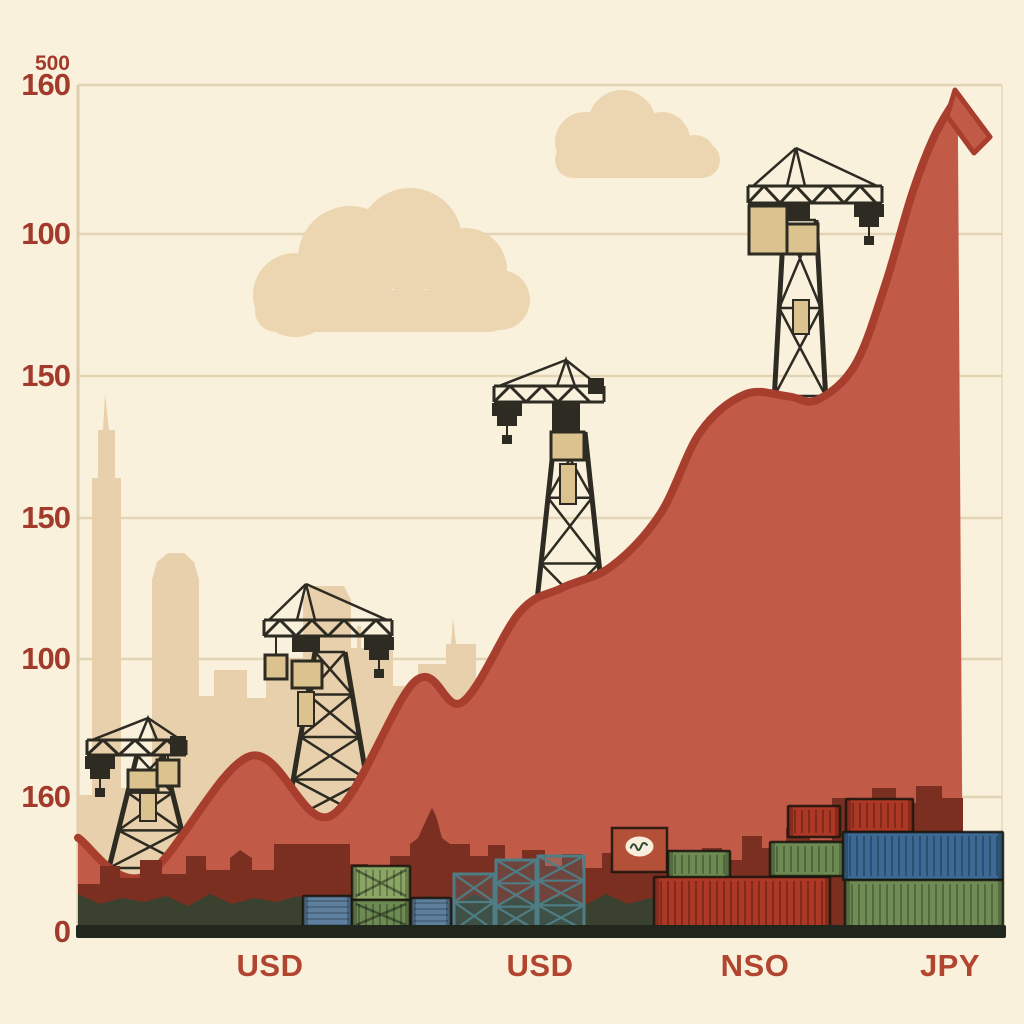 Image resolution: width=1024 pixels, height=1024 pixels. I want to click on axis-baseline, so click(541, 931).